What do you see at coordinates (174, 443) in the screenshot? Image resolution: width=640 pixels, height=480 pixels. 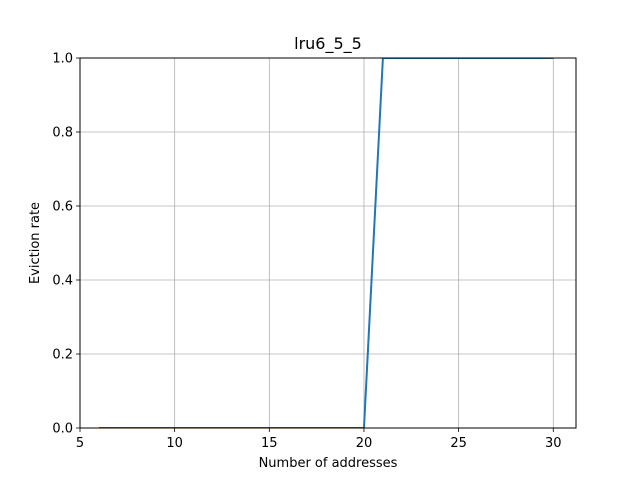 I see `x-tick-label: 10` at bounding box center [174, 443].